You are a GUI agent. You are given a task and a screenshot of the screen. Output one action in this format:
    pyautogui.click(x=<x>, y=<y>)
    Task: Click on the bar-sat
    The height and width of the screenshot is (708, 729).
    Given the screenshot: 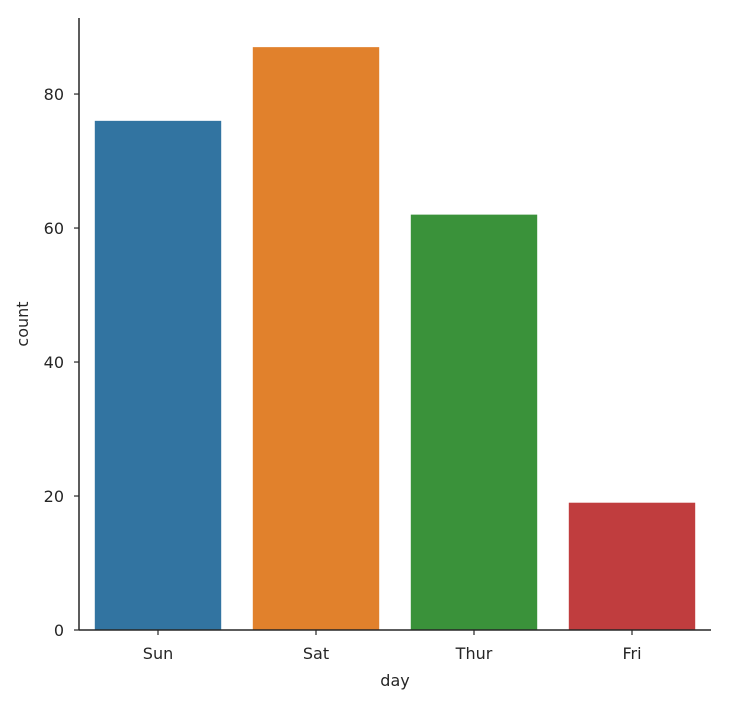 What is the action you would take?
    pyautogui.click(x=316, y=338)
    